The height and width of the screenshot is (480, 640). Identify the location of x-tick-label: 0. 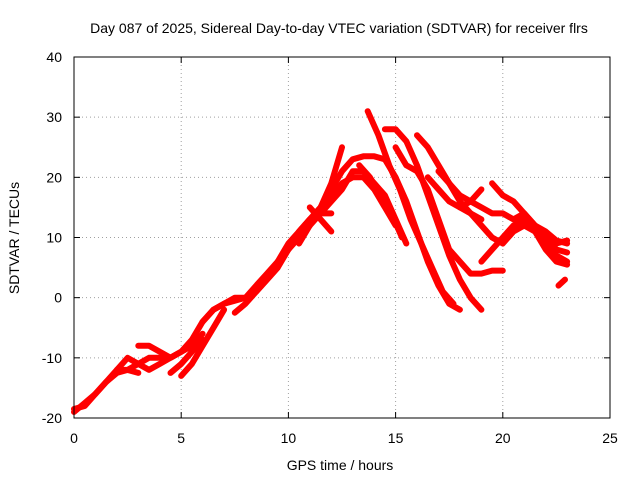
(74, 438).